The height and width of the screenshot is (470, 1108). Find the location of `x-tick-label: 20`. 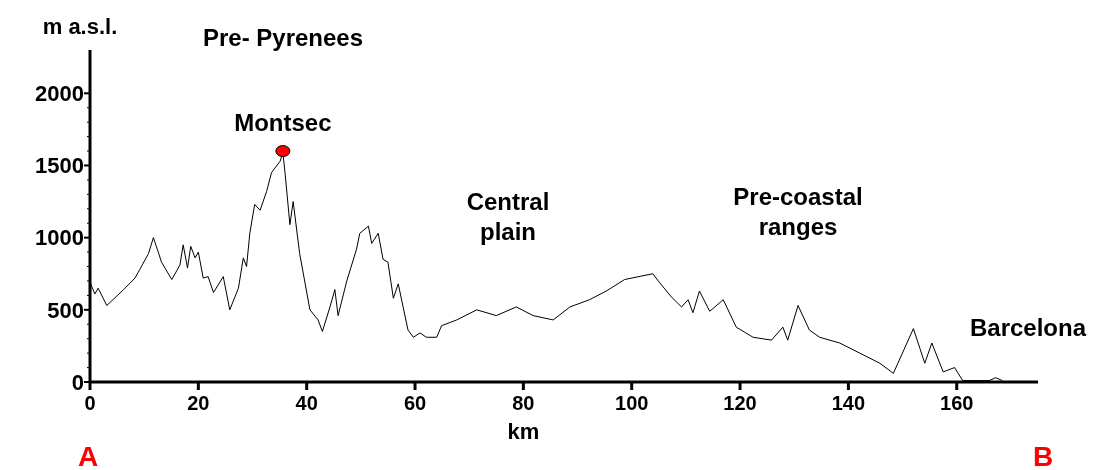

x-tick-label: 20 is located at coordinates (198, 403).